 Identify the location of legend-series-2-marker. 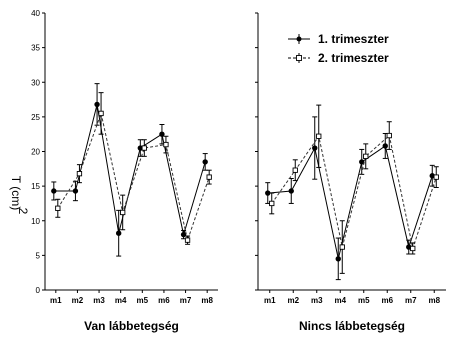
(299, 58).